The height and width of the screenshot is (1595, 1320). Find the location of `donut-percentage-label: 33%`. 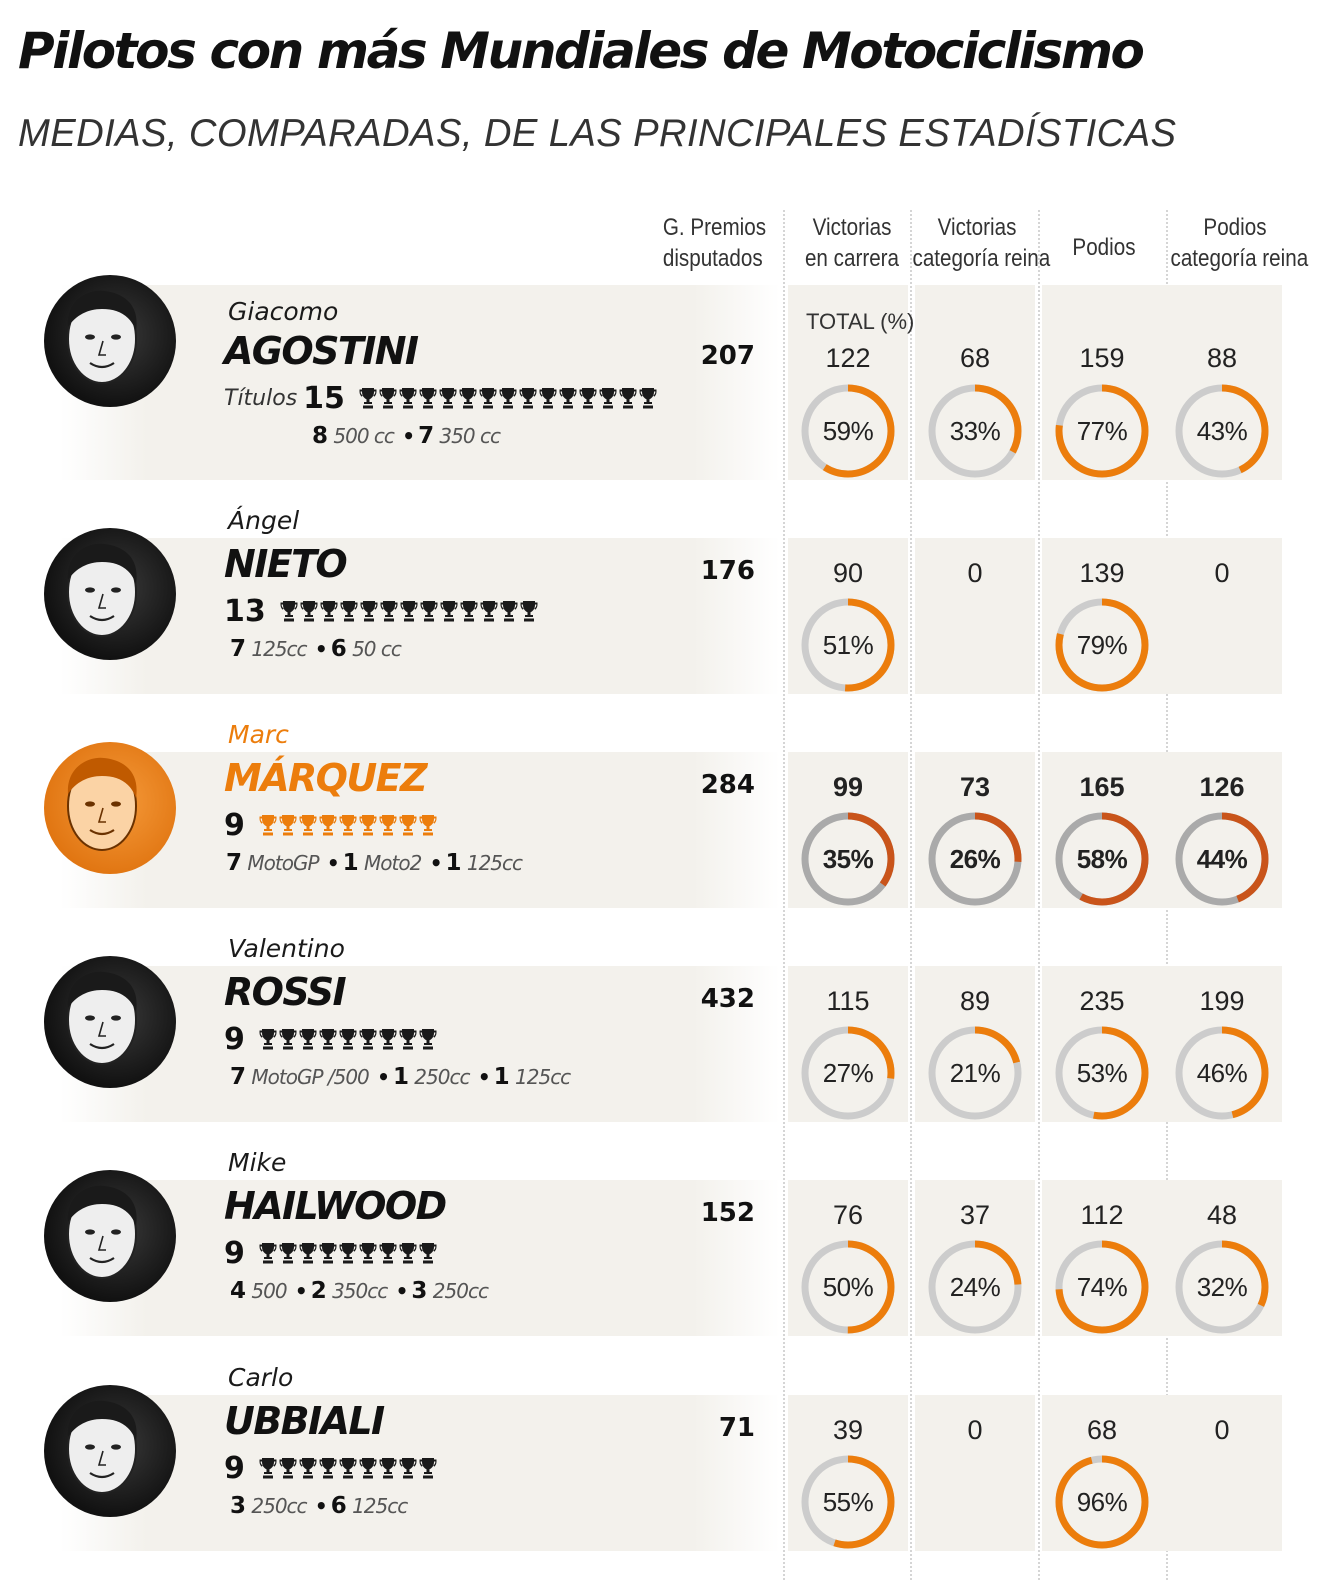

donut-percentage-label: 33% is located at coordinates (975, 430).